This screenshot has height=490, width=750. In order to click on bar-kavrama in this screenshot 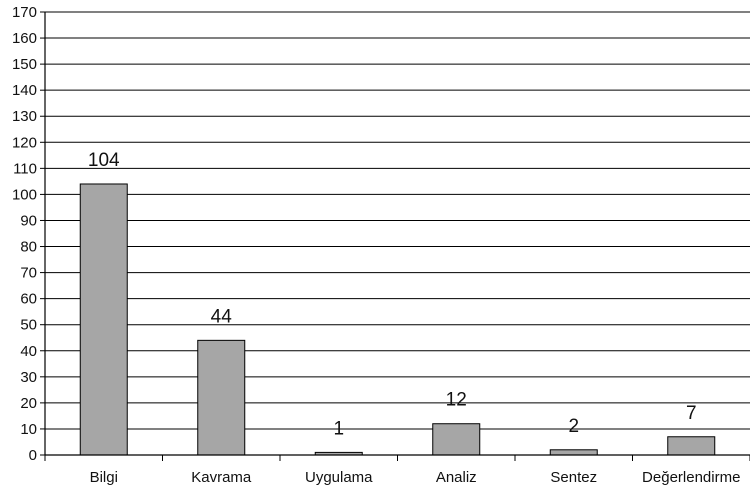, I will do `click(221, 397)`.